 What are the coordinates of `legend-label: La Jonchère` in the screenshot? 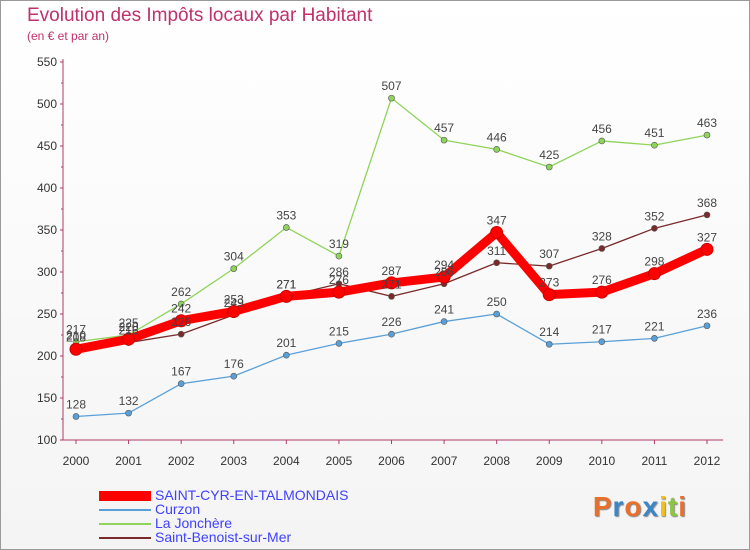 It's located at (194, 523).